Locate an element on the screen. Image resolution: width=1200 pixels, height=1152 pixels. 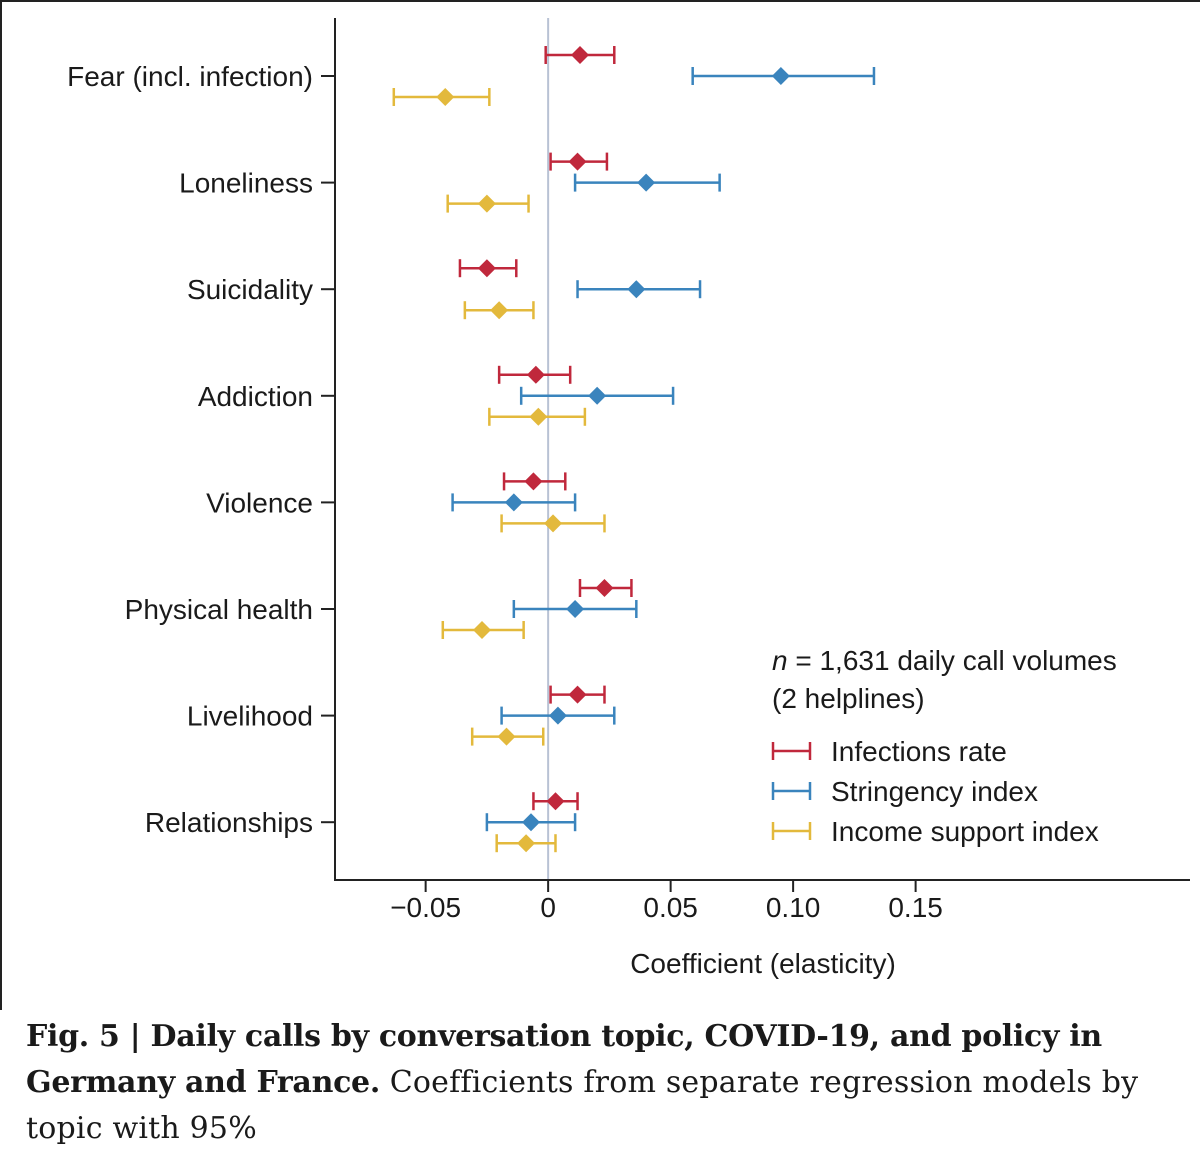
legend-label: Infections rate is located at coordinates (919, 751).